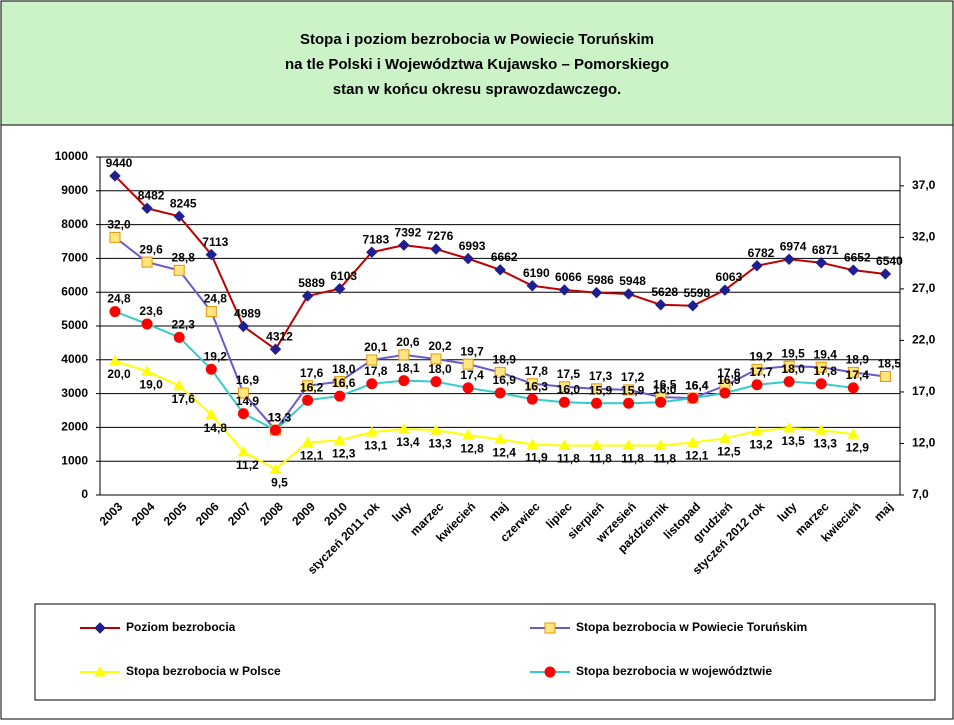 This screenshot has width=954, height=725. Describe the element at coordinates (691, 627) in the screenshot. I see `legend-label: Stopa bezrobocia w Powiecie Toruńskim` at that location.